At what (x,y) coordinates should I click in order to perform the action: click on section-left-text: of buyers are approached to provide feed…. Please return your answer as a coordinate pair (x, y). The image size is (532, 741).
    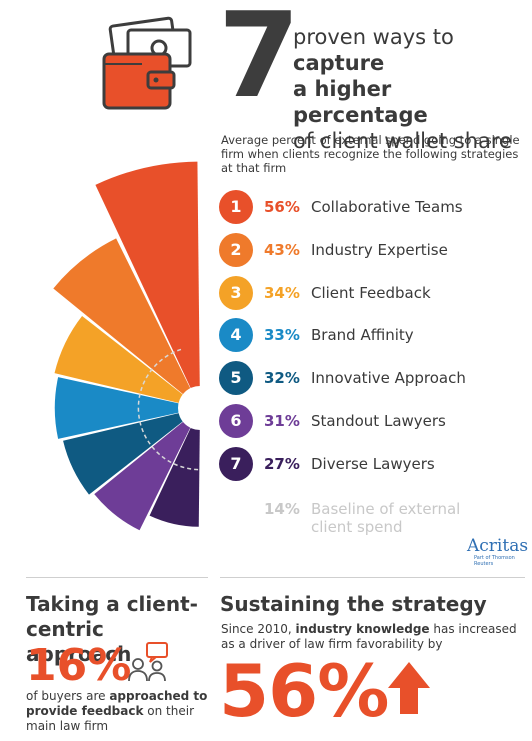
    Looking at the image, I should click on (121, 711).